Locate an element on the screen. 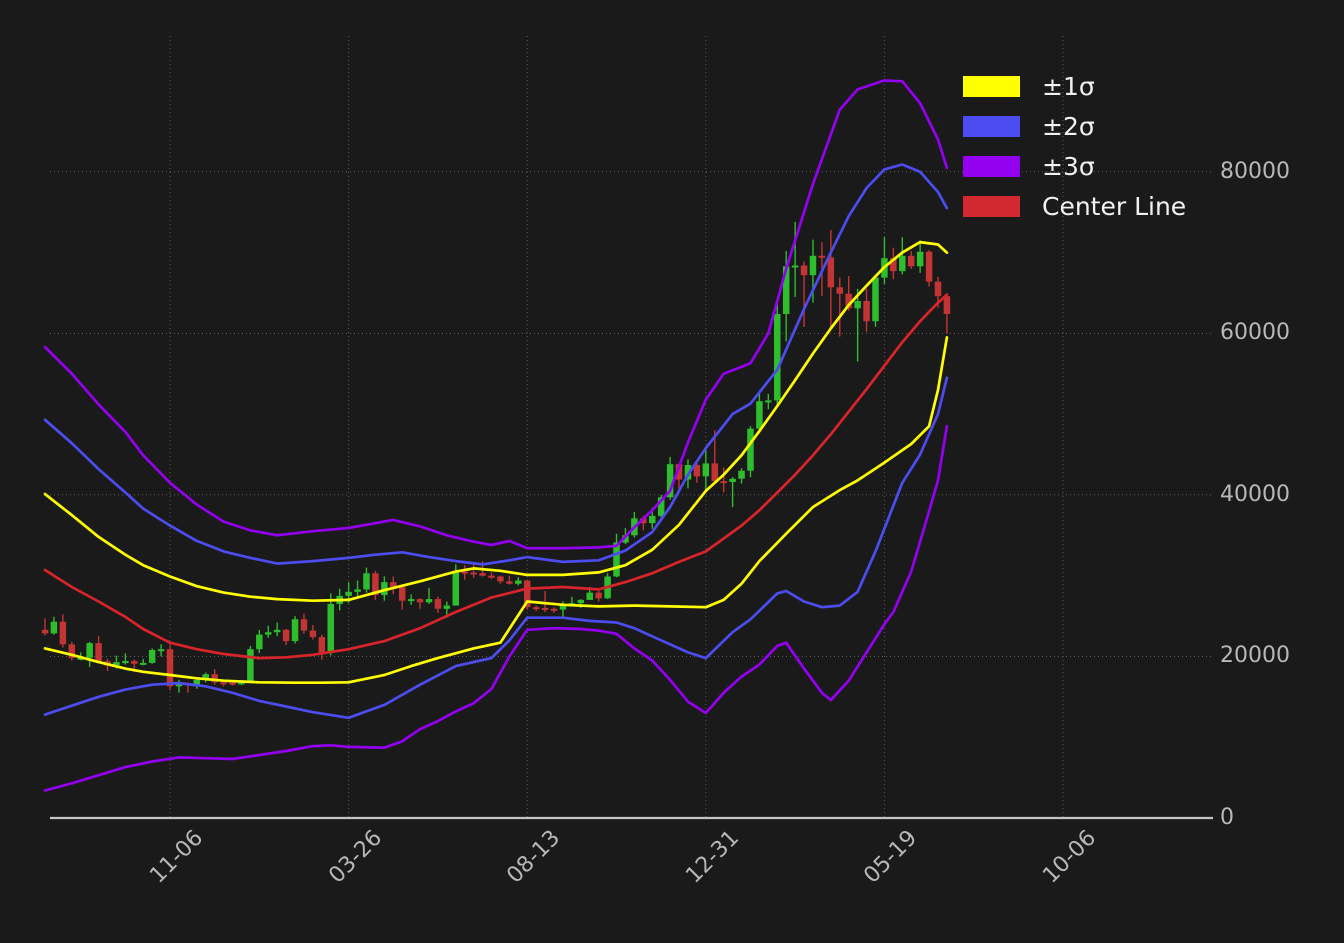 The image size is (1344, 943). legend-label-center-line: Center Line is located at coordinates (1114, 206).